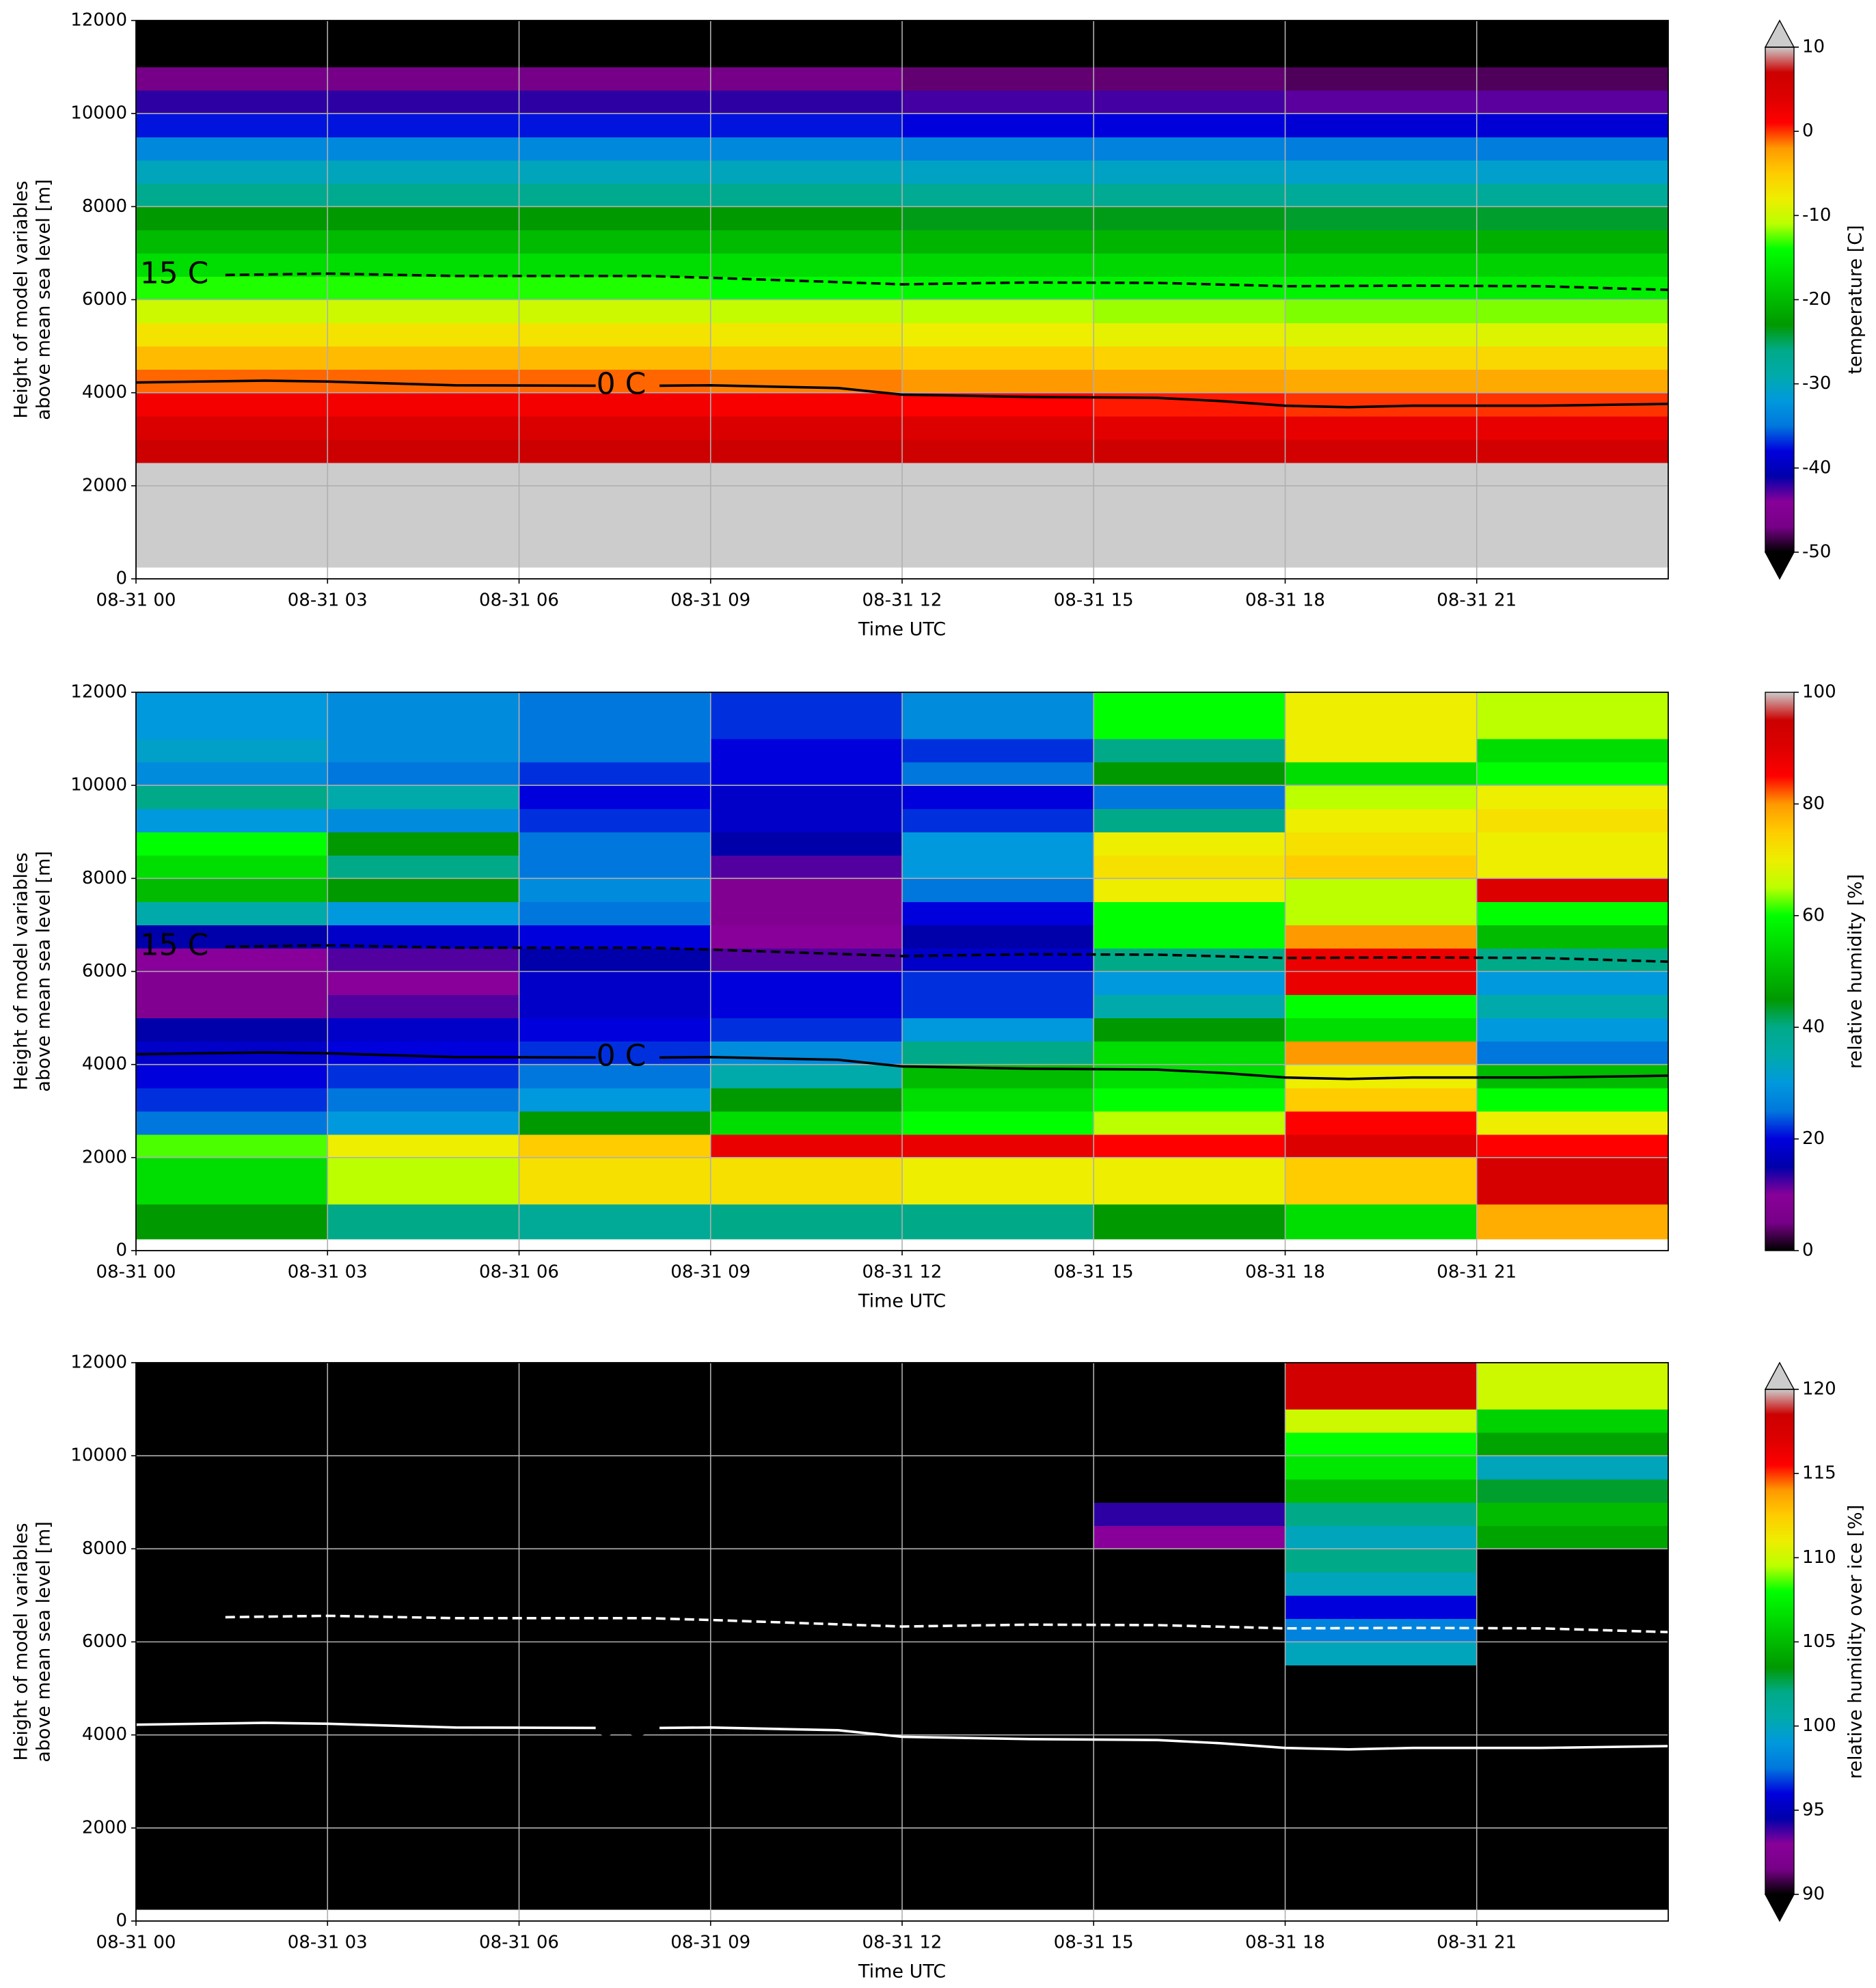  What do you see at coordinates (1816, 384) in the screenshot?
I see `colorbar-tick-label: -30` at bounding box center [1816, 384].